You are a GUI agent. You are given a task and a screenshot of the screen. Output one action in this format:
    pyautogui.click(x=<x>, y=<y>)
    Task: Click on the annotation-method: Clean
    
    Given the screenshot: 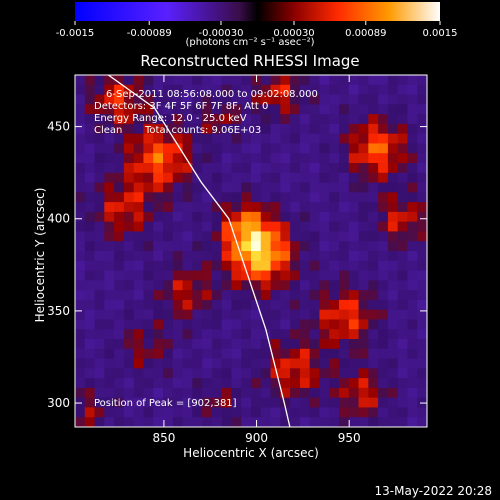 What is the action you would take?
    pyautogui.click(x=108, y=130)
    